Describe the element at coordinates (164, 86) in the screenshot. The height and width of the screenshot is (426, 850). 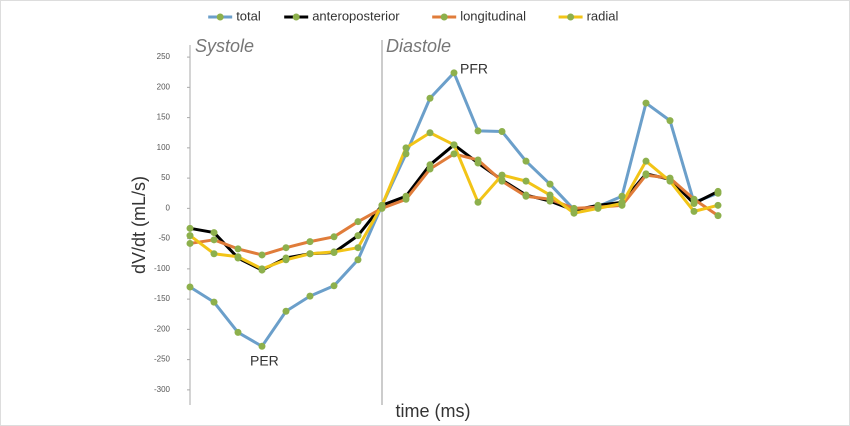
I see `y-tick-label: 200` at that location.